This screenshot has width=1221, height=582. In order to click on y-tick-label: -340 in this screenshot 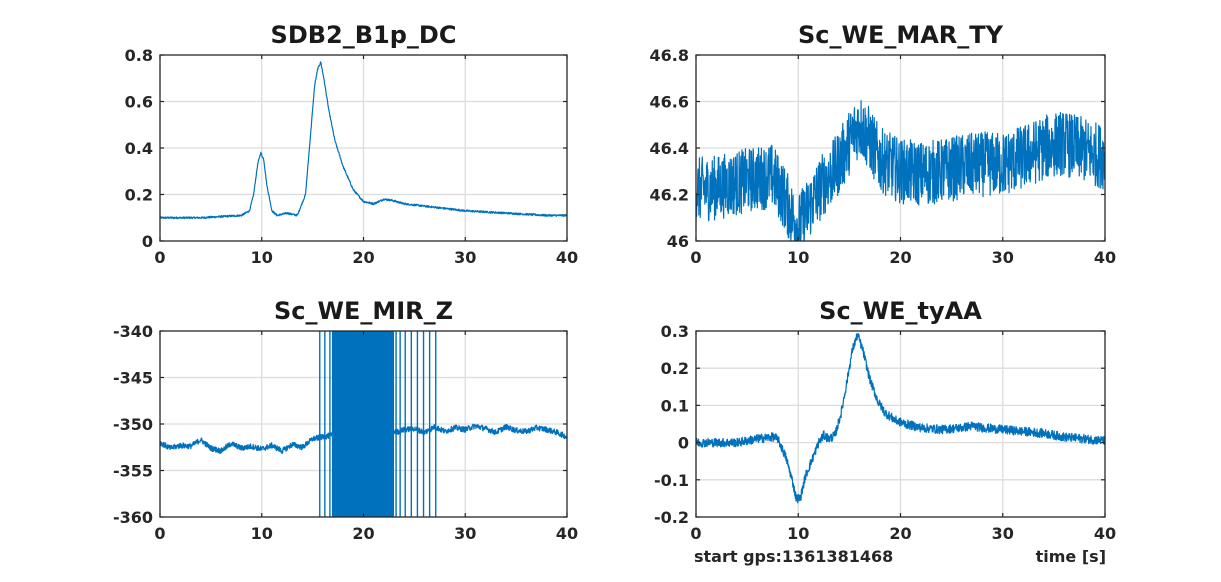, I will do `click(133, 331)`.